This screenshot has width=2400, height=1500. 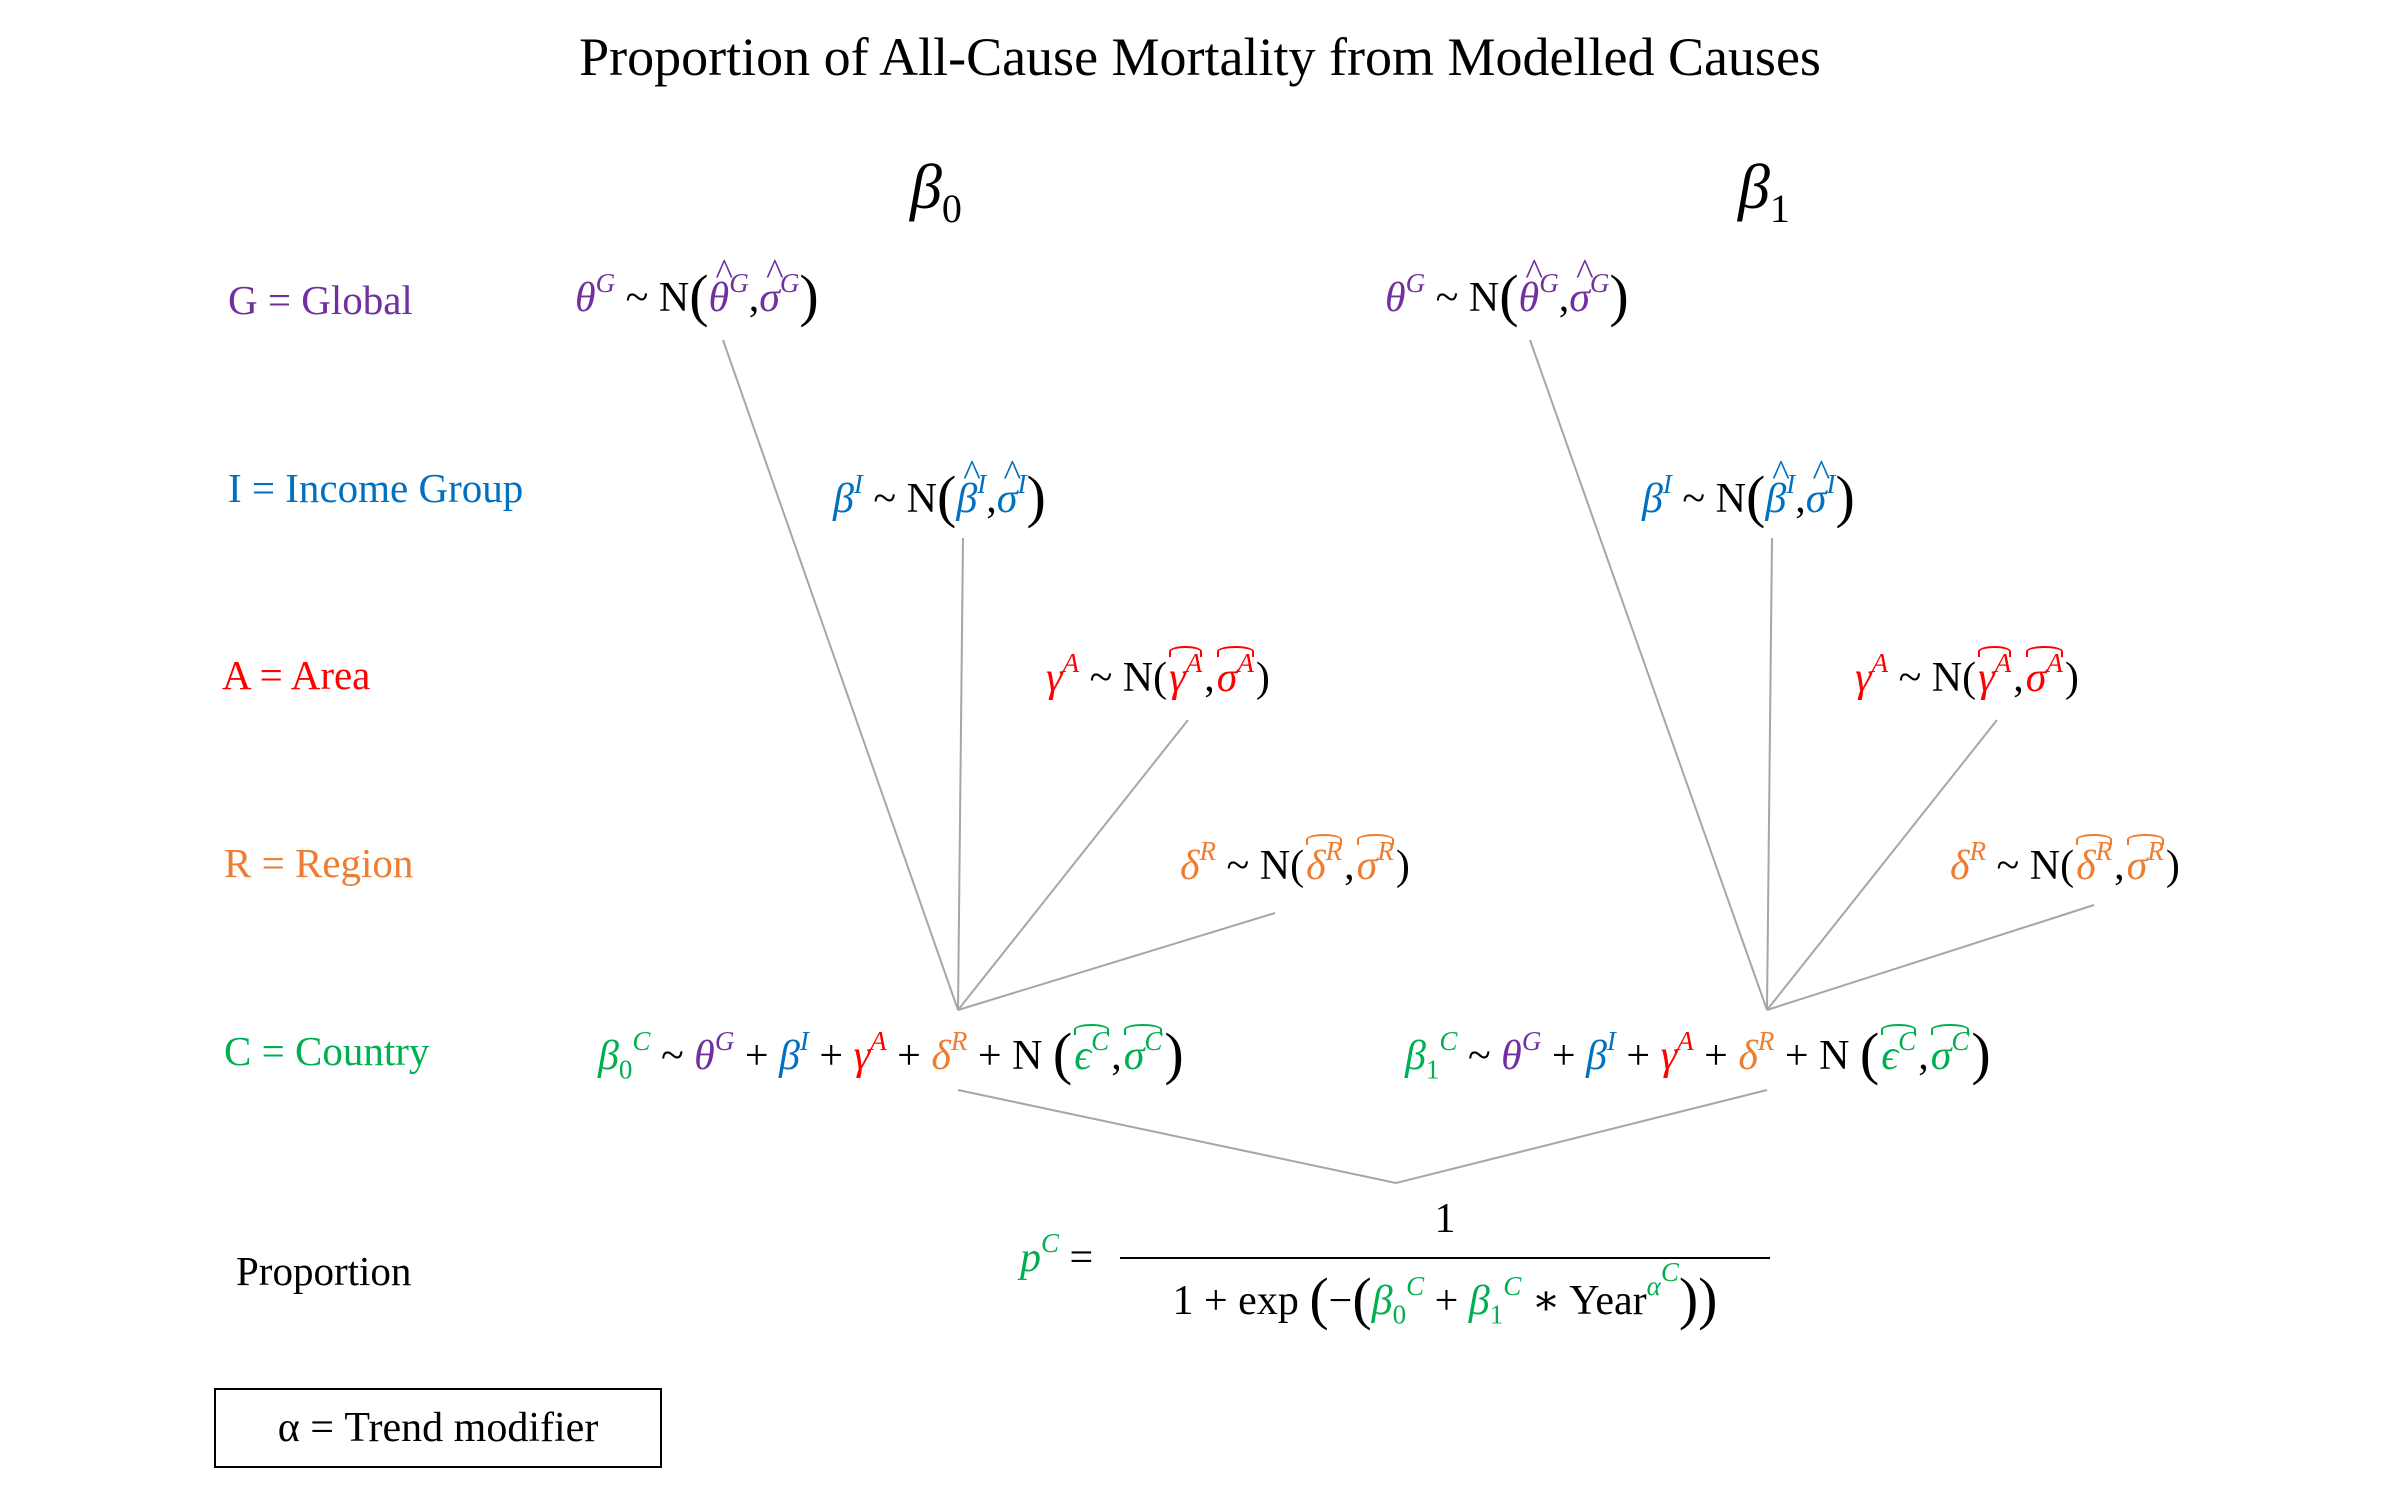 I want to click on connector-income-beta1, so click(x=1769, y=774).